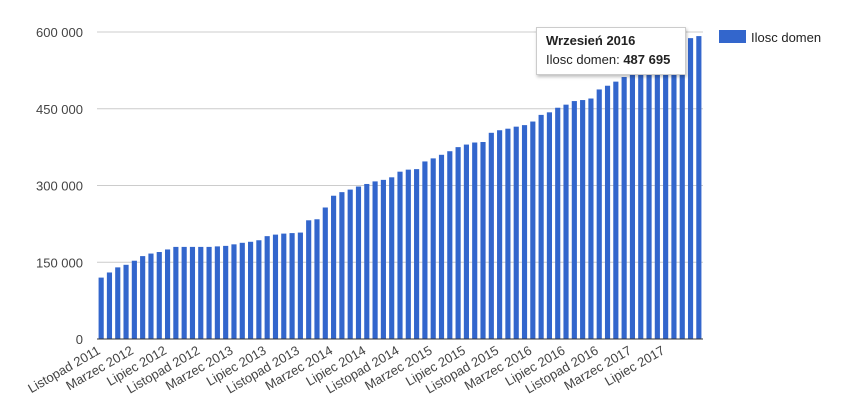 The width and height of the screenshot is (846, 418). I want to click on y-tick-label: 0, so click(79, 339).